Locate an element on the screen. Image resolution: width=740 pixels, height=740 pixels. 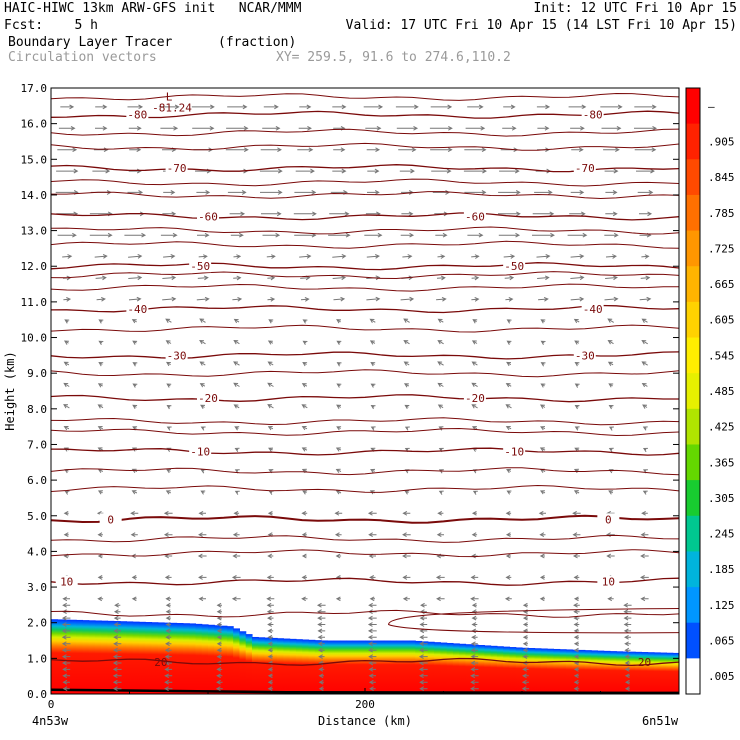
y-tick-label: 3.0 is located at coordinates (37, 587).